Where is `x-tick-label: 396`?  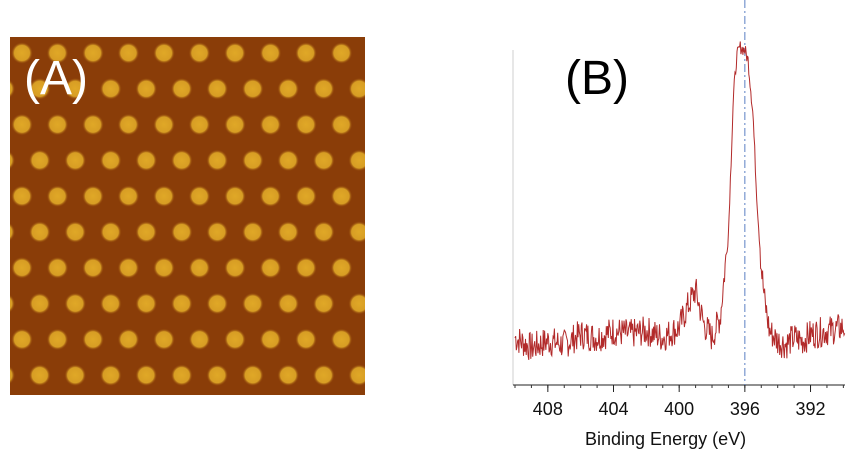
x-tick-label: 396 is located at coordinates (745, 409).